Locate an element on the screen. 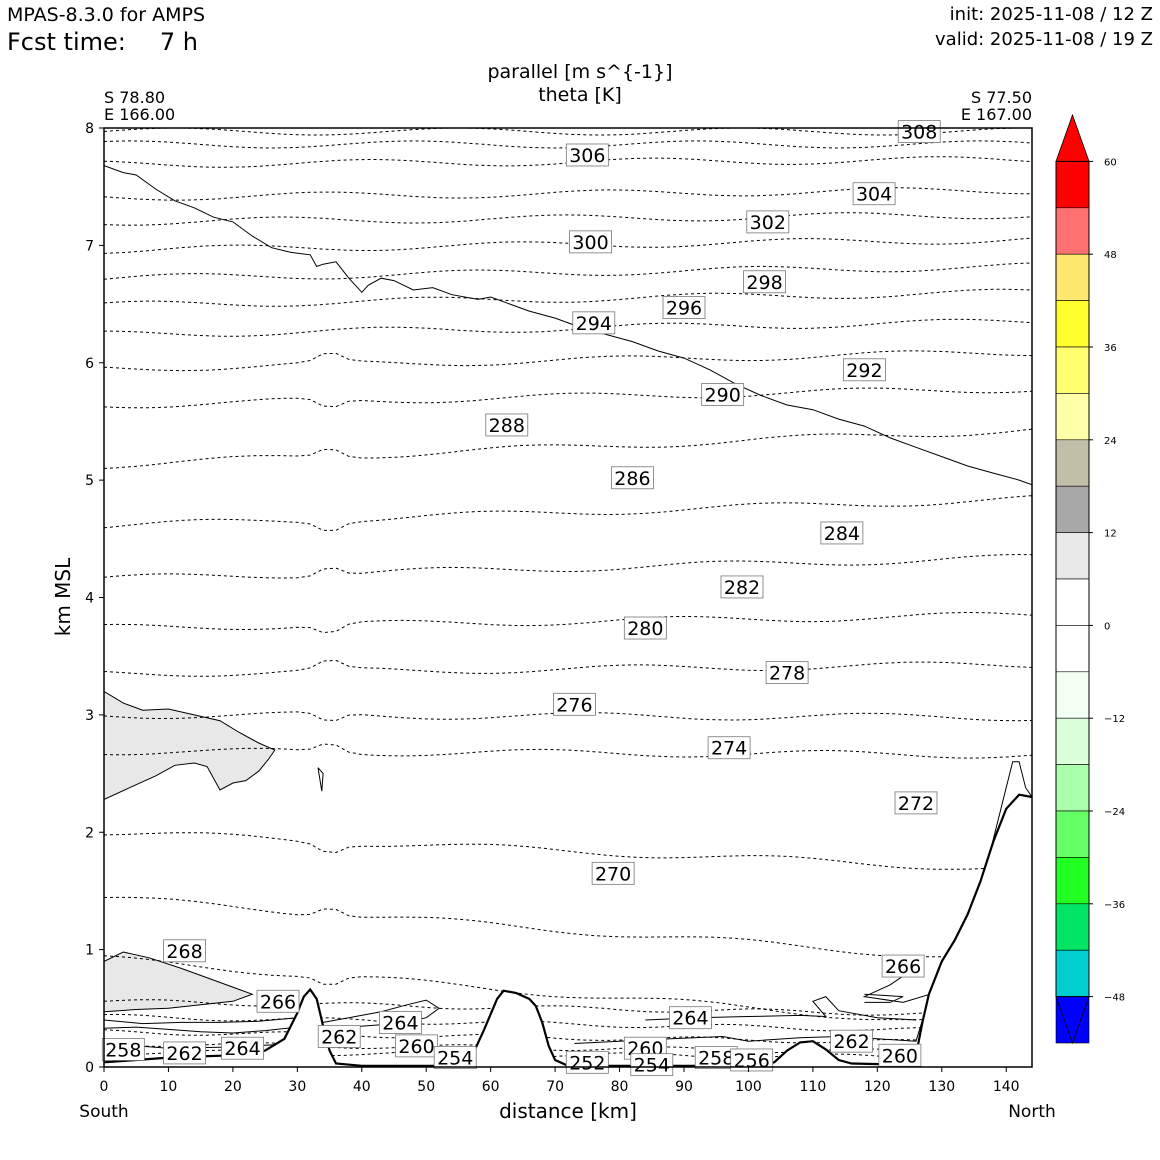 Image resolution: width=1160 pixels, height=1160 pixels. y-tick-label: 6 is located at coordinates (89, 364).